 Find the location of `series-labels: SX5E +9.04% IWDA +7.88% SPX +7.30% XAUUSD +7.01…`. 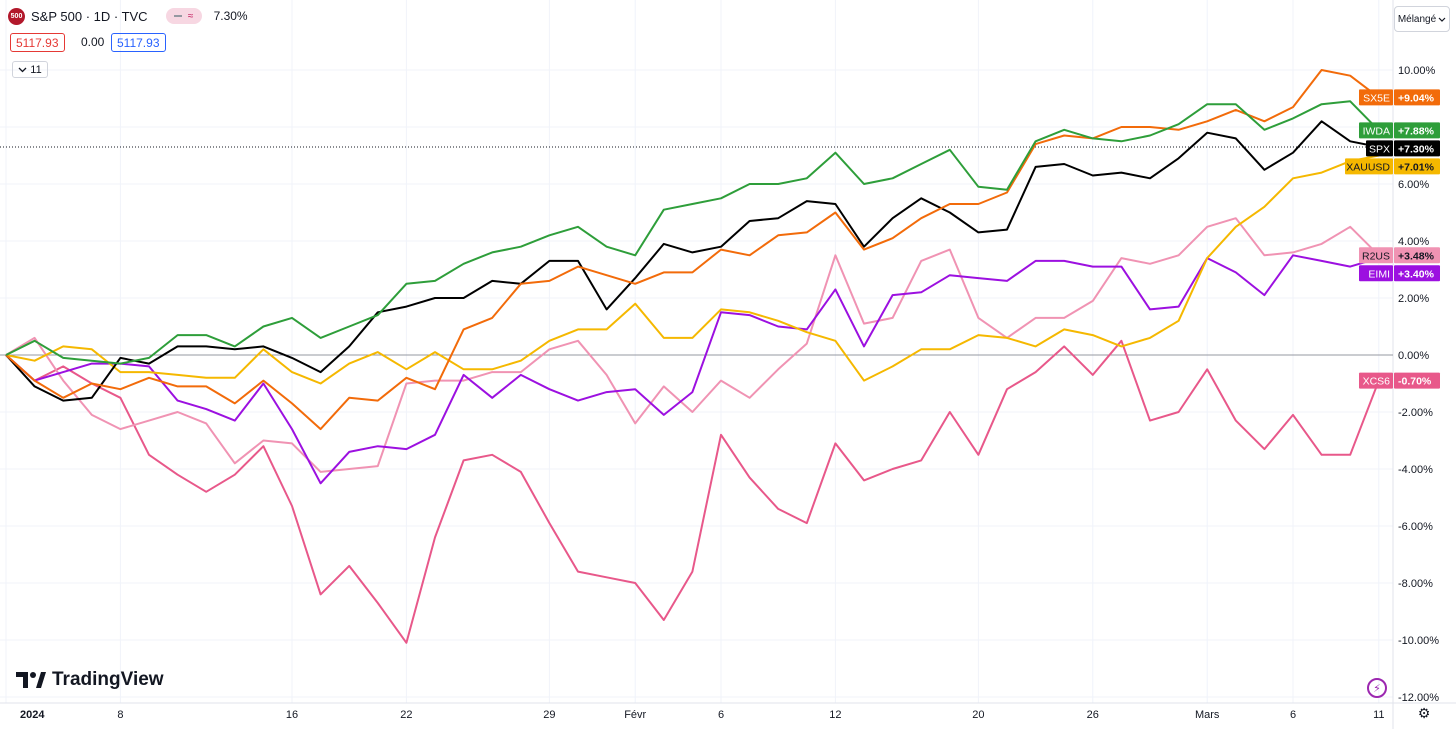

series-labels: SX5E +9.04% IWDA +7.88% SPX +7.30% XAUUSD +7.01… is located at coordinates (1392, 239).